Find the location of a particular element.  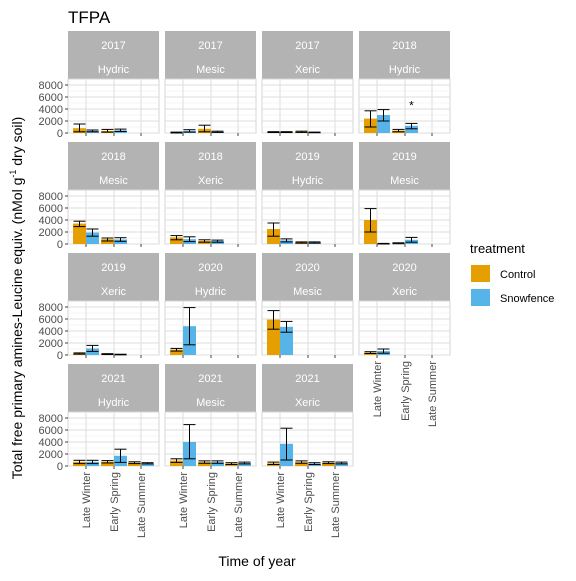

facet-panel: 2020 Mesic is located at coordinates (307, 305).